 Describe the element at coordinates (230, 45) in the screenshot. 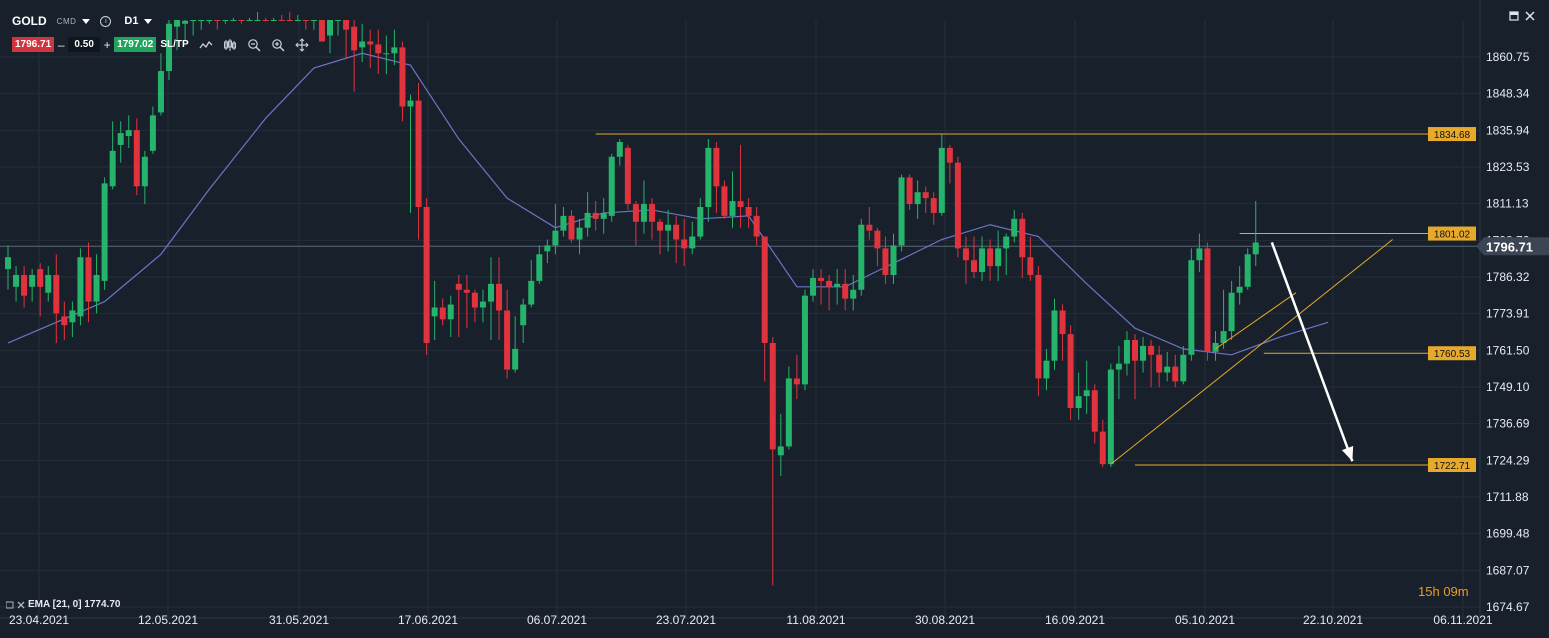

I see `candlestick-icon` at that location.